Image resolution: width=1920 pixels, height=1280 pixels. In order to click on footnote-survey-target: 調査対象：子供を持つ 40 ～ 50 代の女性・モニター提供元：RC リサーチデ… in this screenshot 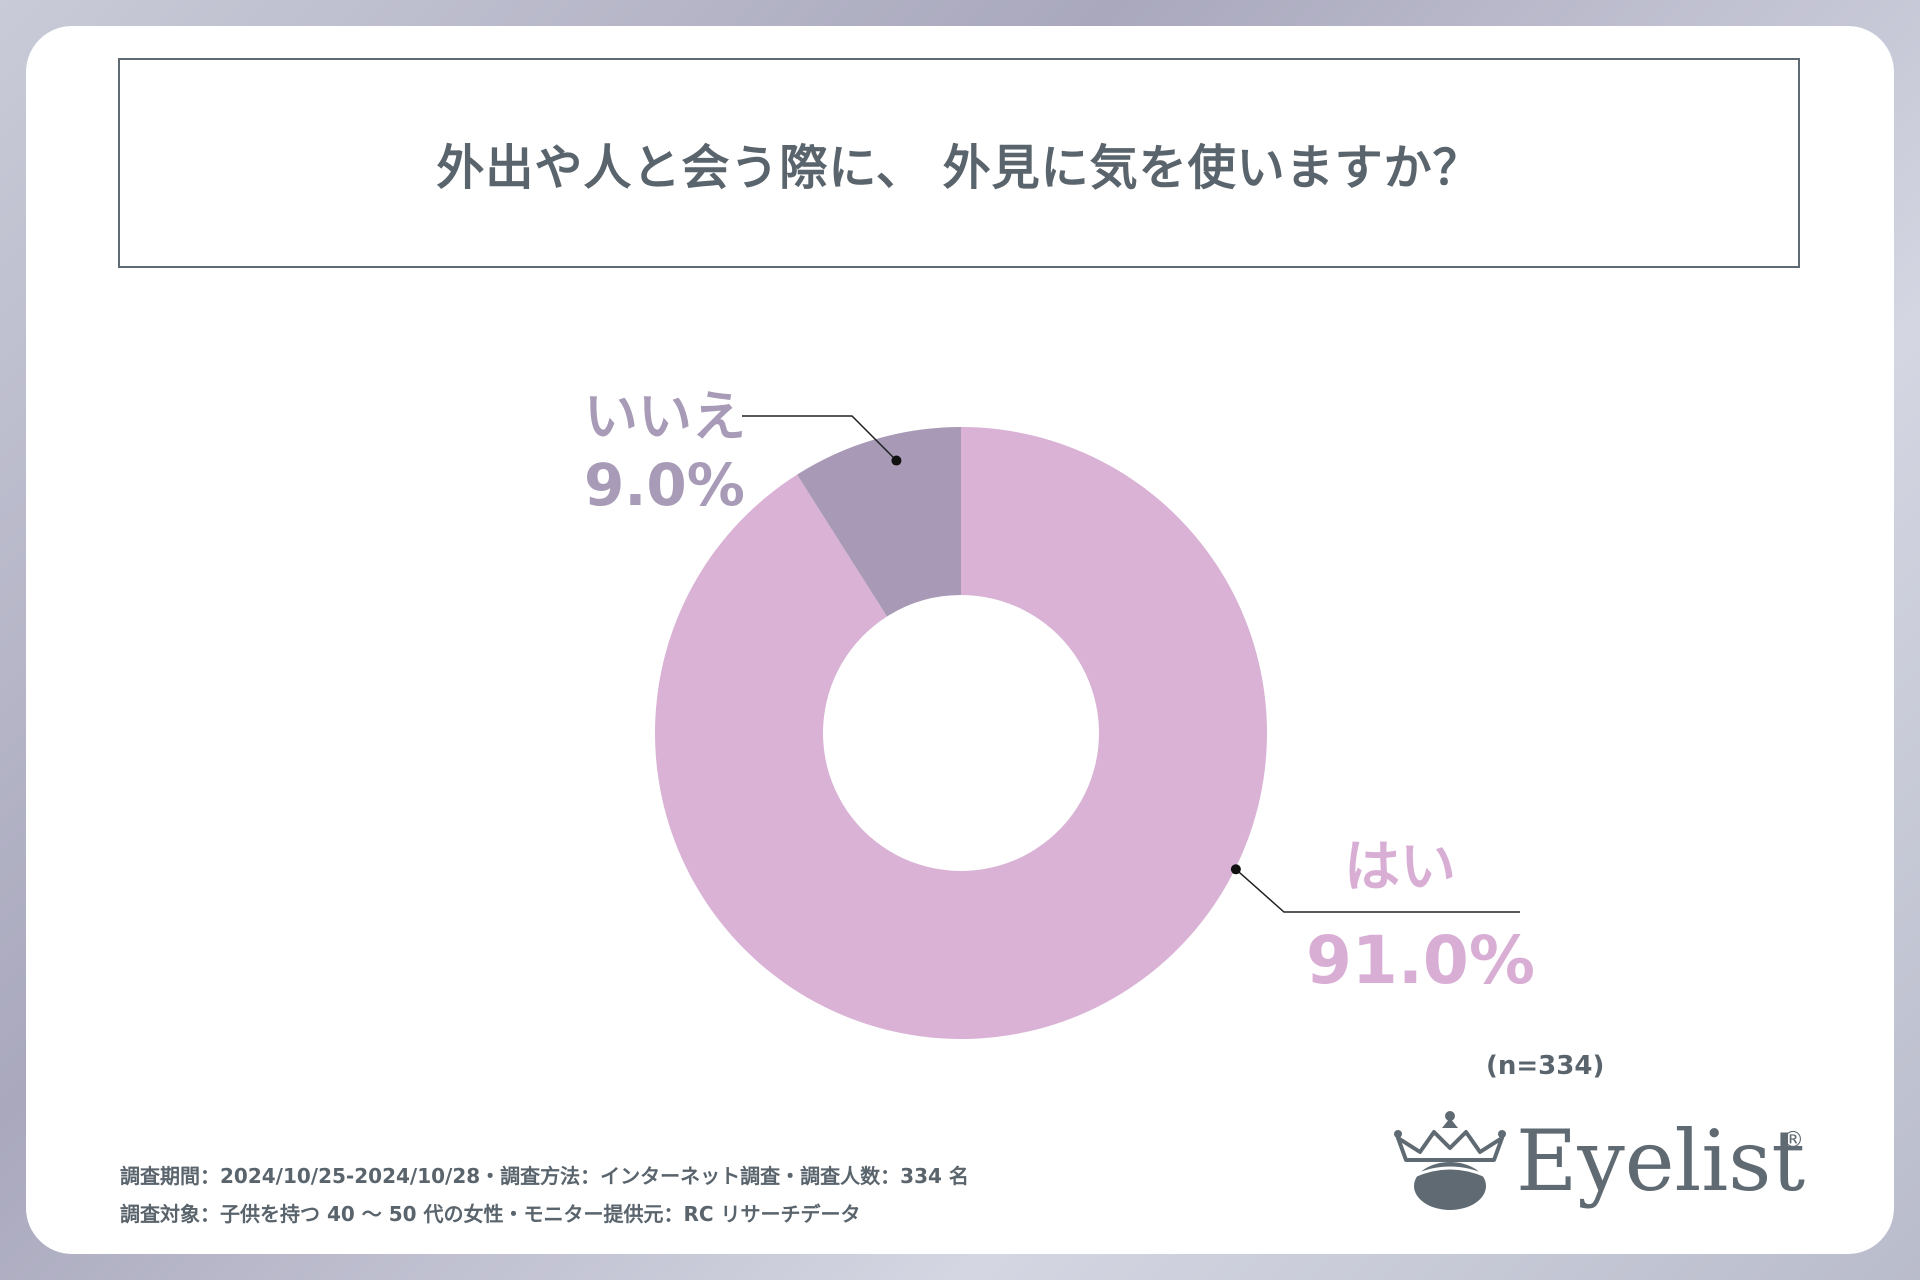, I will do `click(490, 1214)`.